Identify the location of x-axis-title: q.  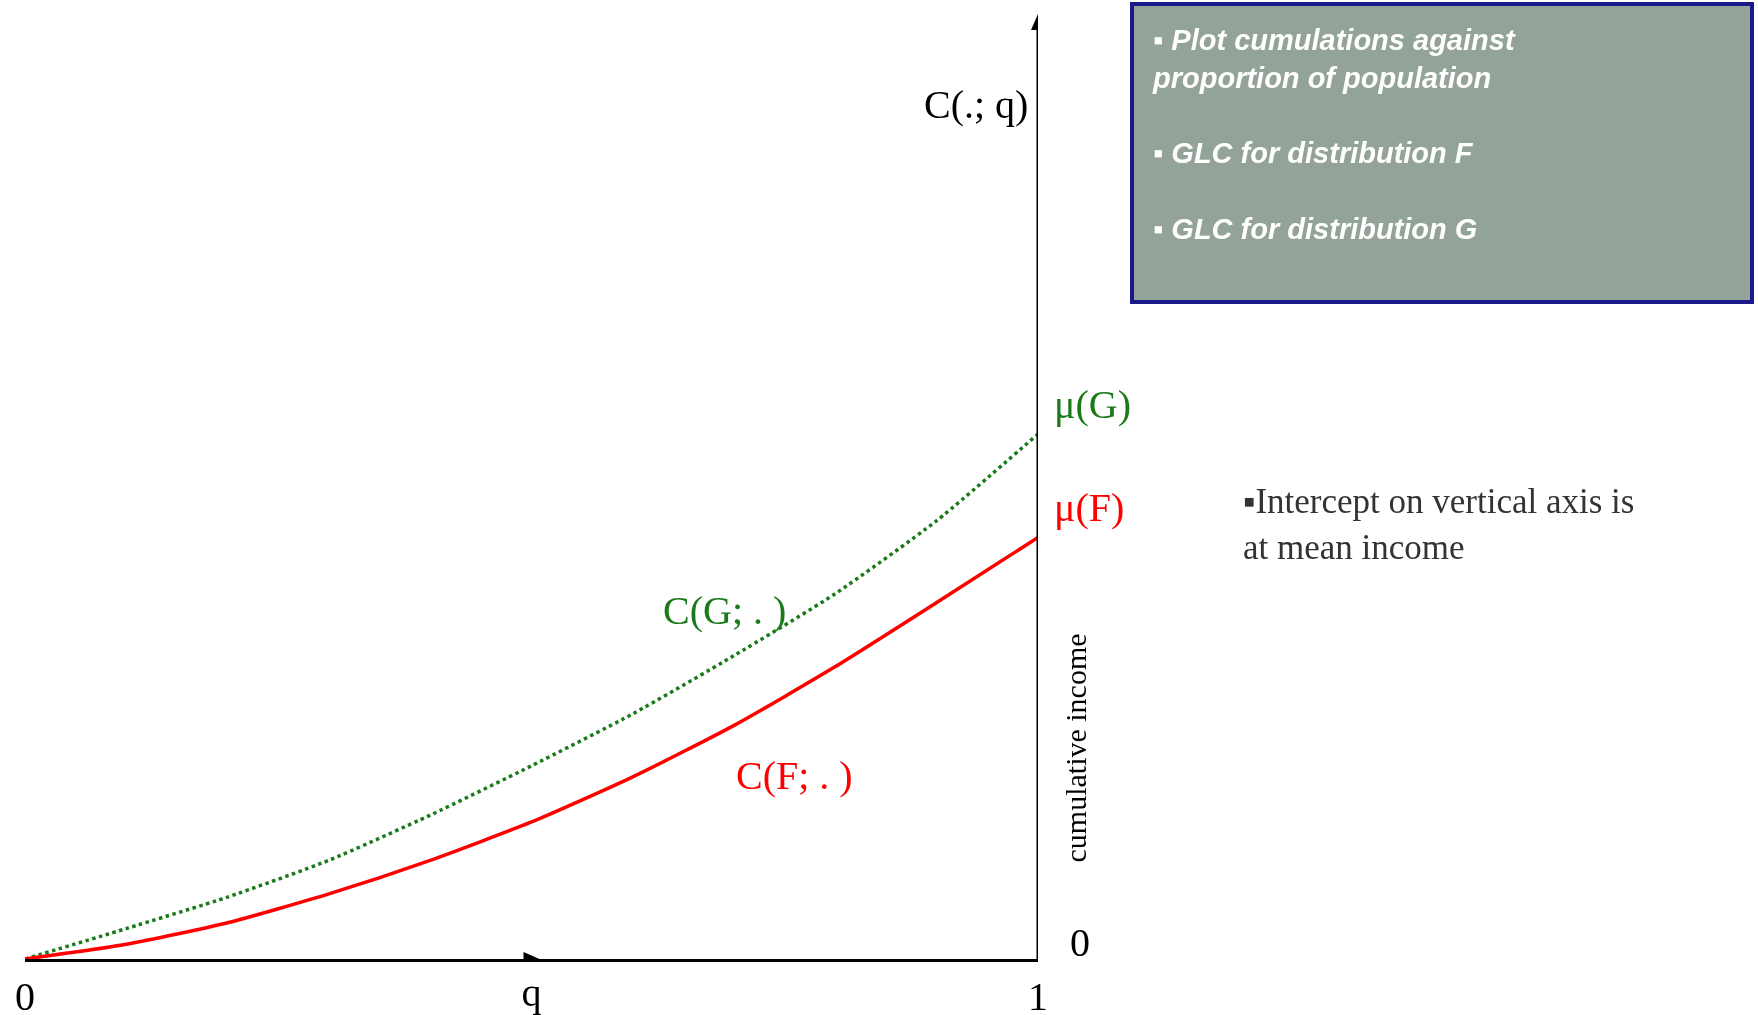
(531, 992).